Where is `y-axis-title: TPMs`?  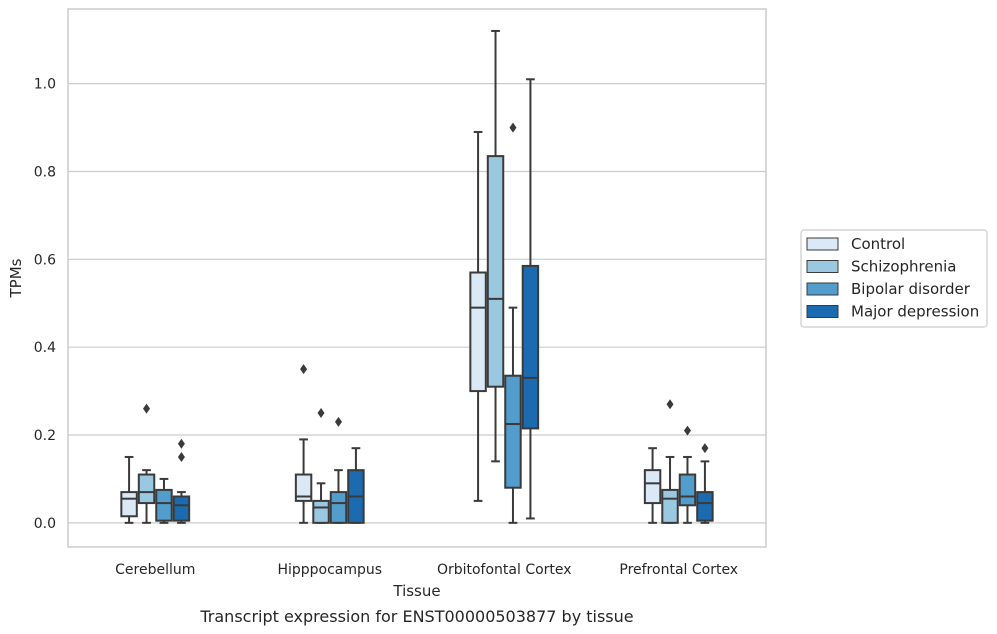
y-axis-title: TPMs is located at coordinates (16, 278).